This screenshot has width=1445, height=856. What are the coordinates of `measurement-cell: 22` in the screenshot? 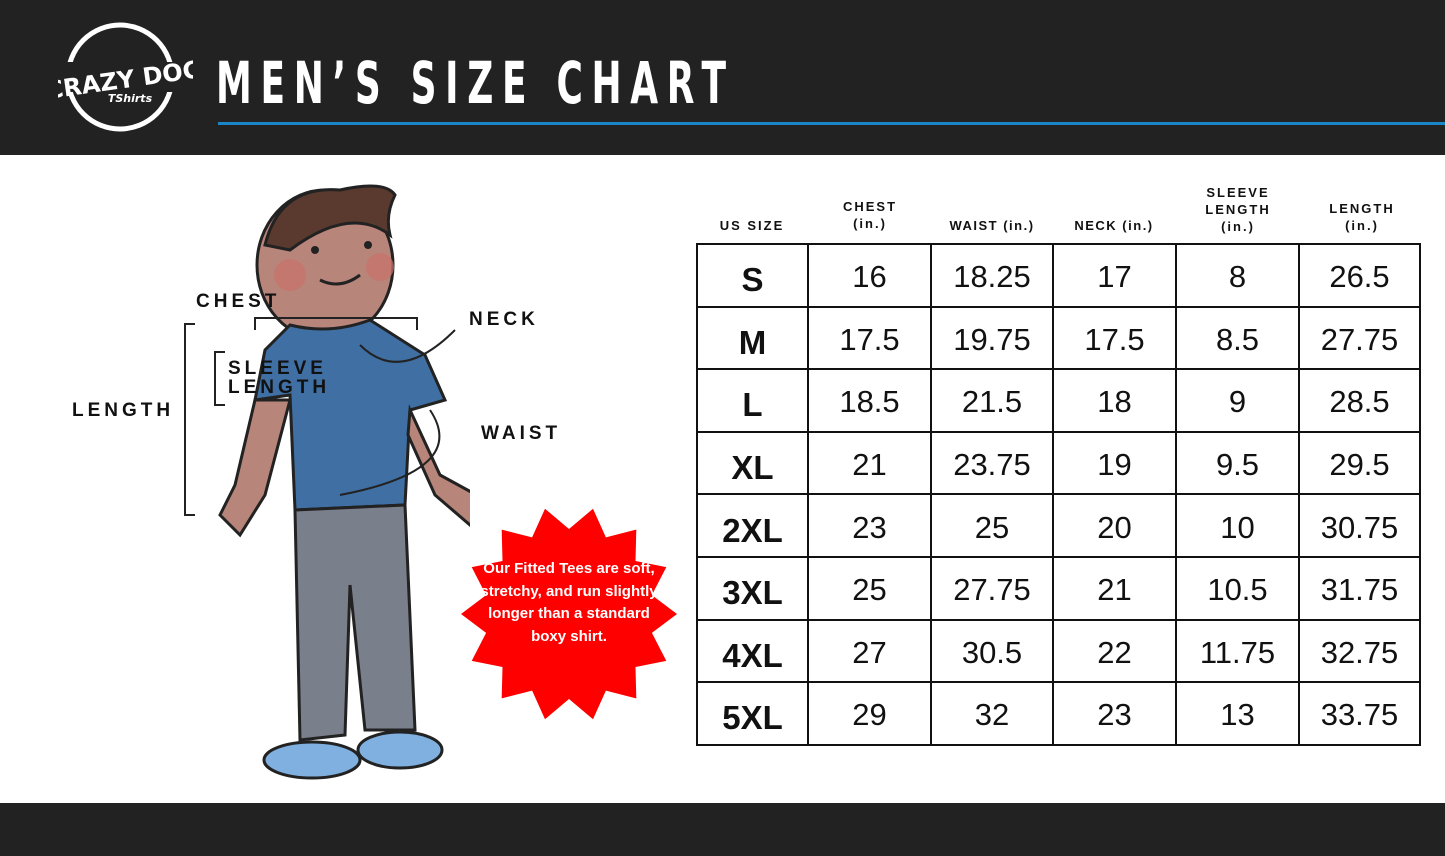 It's located at (1114, 651).